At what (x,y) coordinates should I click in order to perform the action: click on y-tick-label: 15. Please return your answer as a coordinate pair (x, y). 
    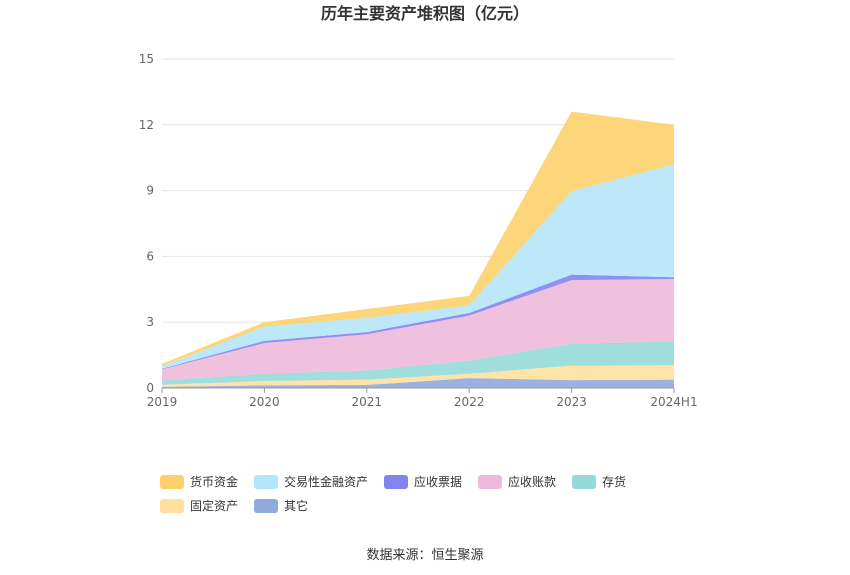
    Looking at the image, I should click on (146, 59).